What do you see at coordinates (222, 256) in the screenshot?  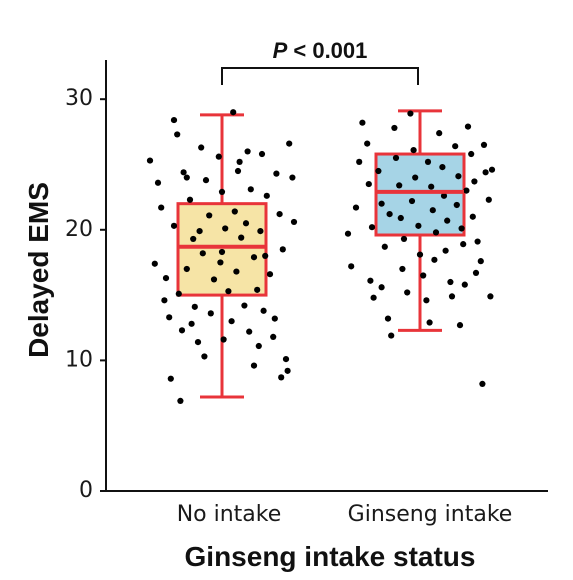 I see `box-group-no-intake` at bounding box center [222, 256].